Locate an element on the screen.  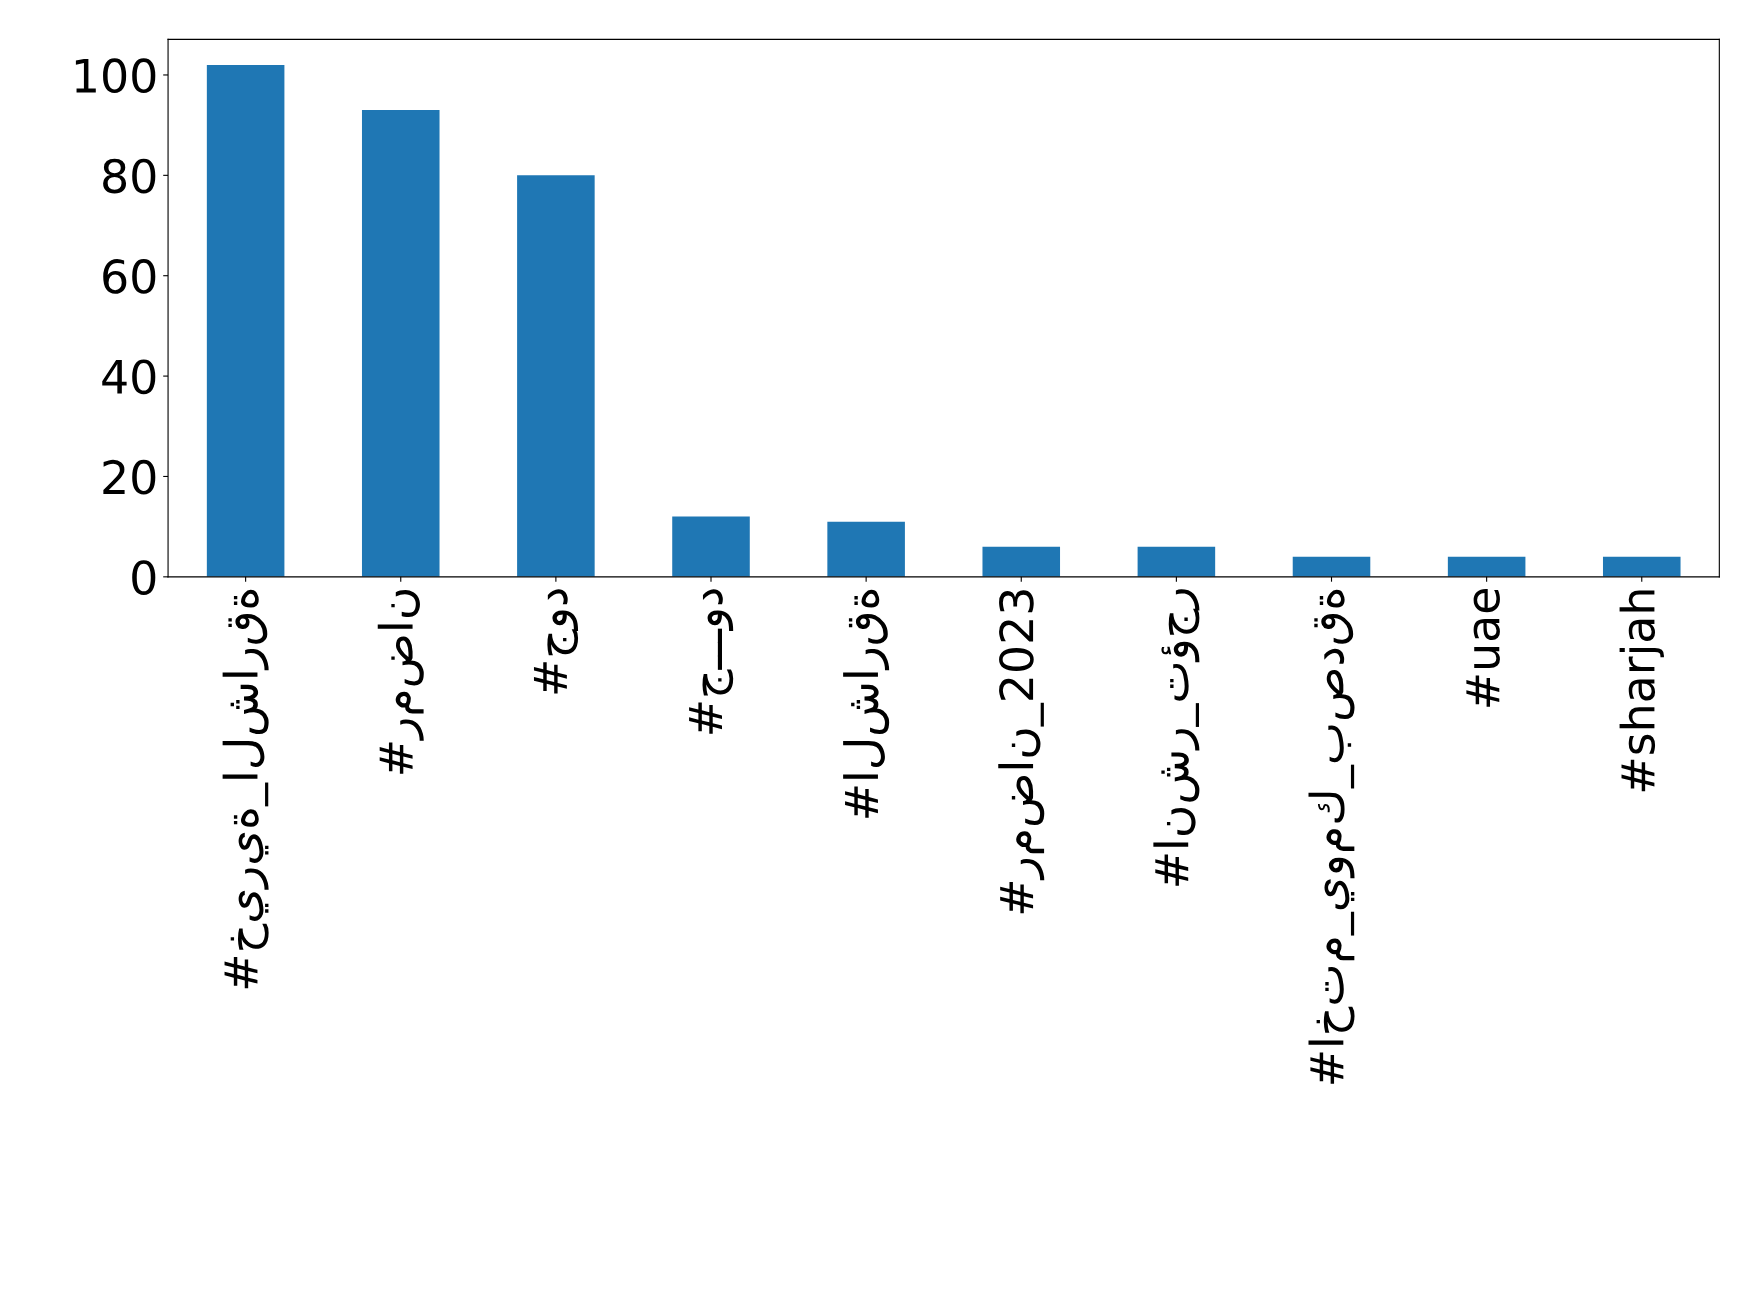
y-tick-label: 100 is located at coordinates (115, 76).